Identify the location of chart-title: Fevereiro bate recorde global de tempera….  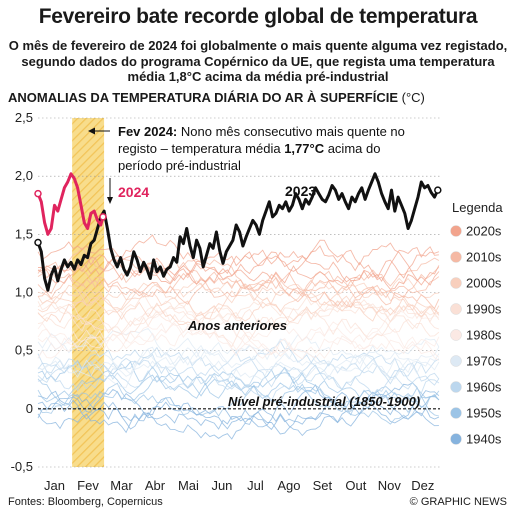
(258, 16).